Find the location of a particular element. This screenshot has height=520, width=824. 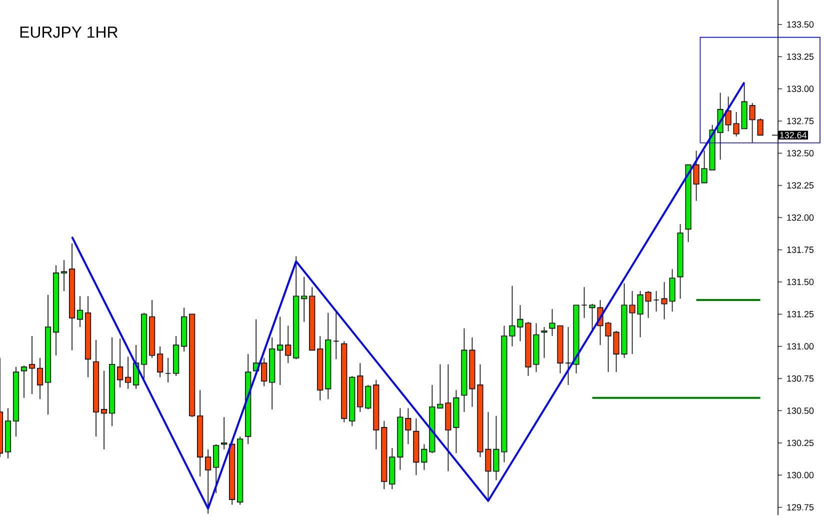

text: EURJPY 1HR is located at coordinates (69, 32).